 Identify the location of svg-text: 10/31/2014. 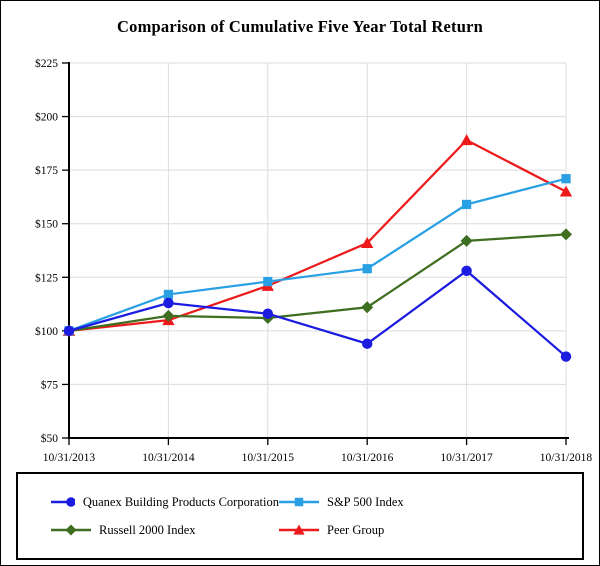
(168, 458).